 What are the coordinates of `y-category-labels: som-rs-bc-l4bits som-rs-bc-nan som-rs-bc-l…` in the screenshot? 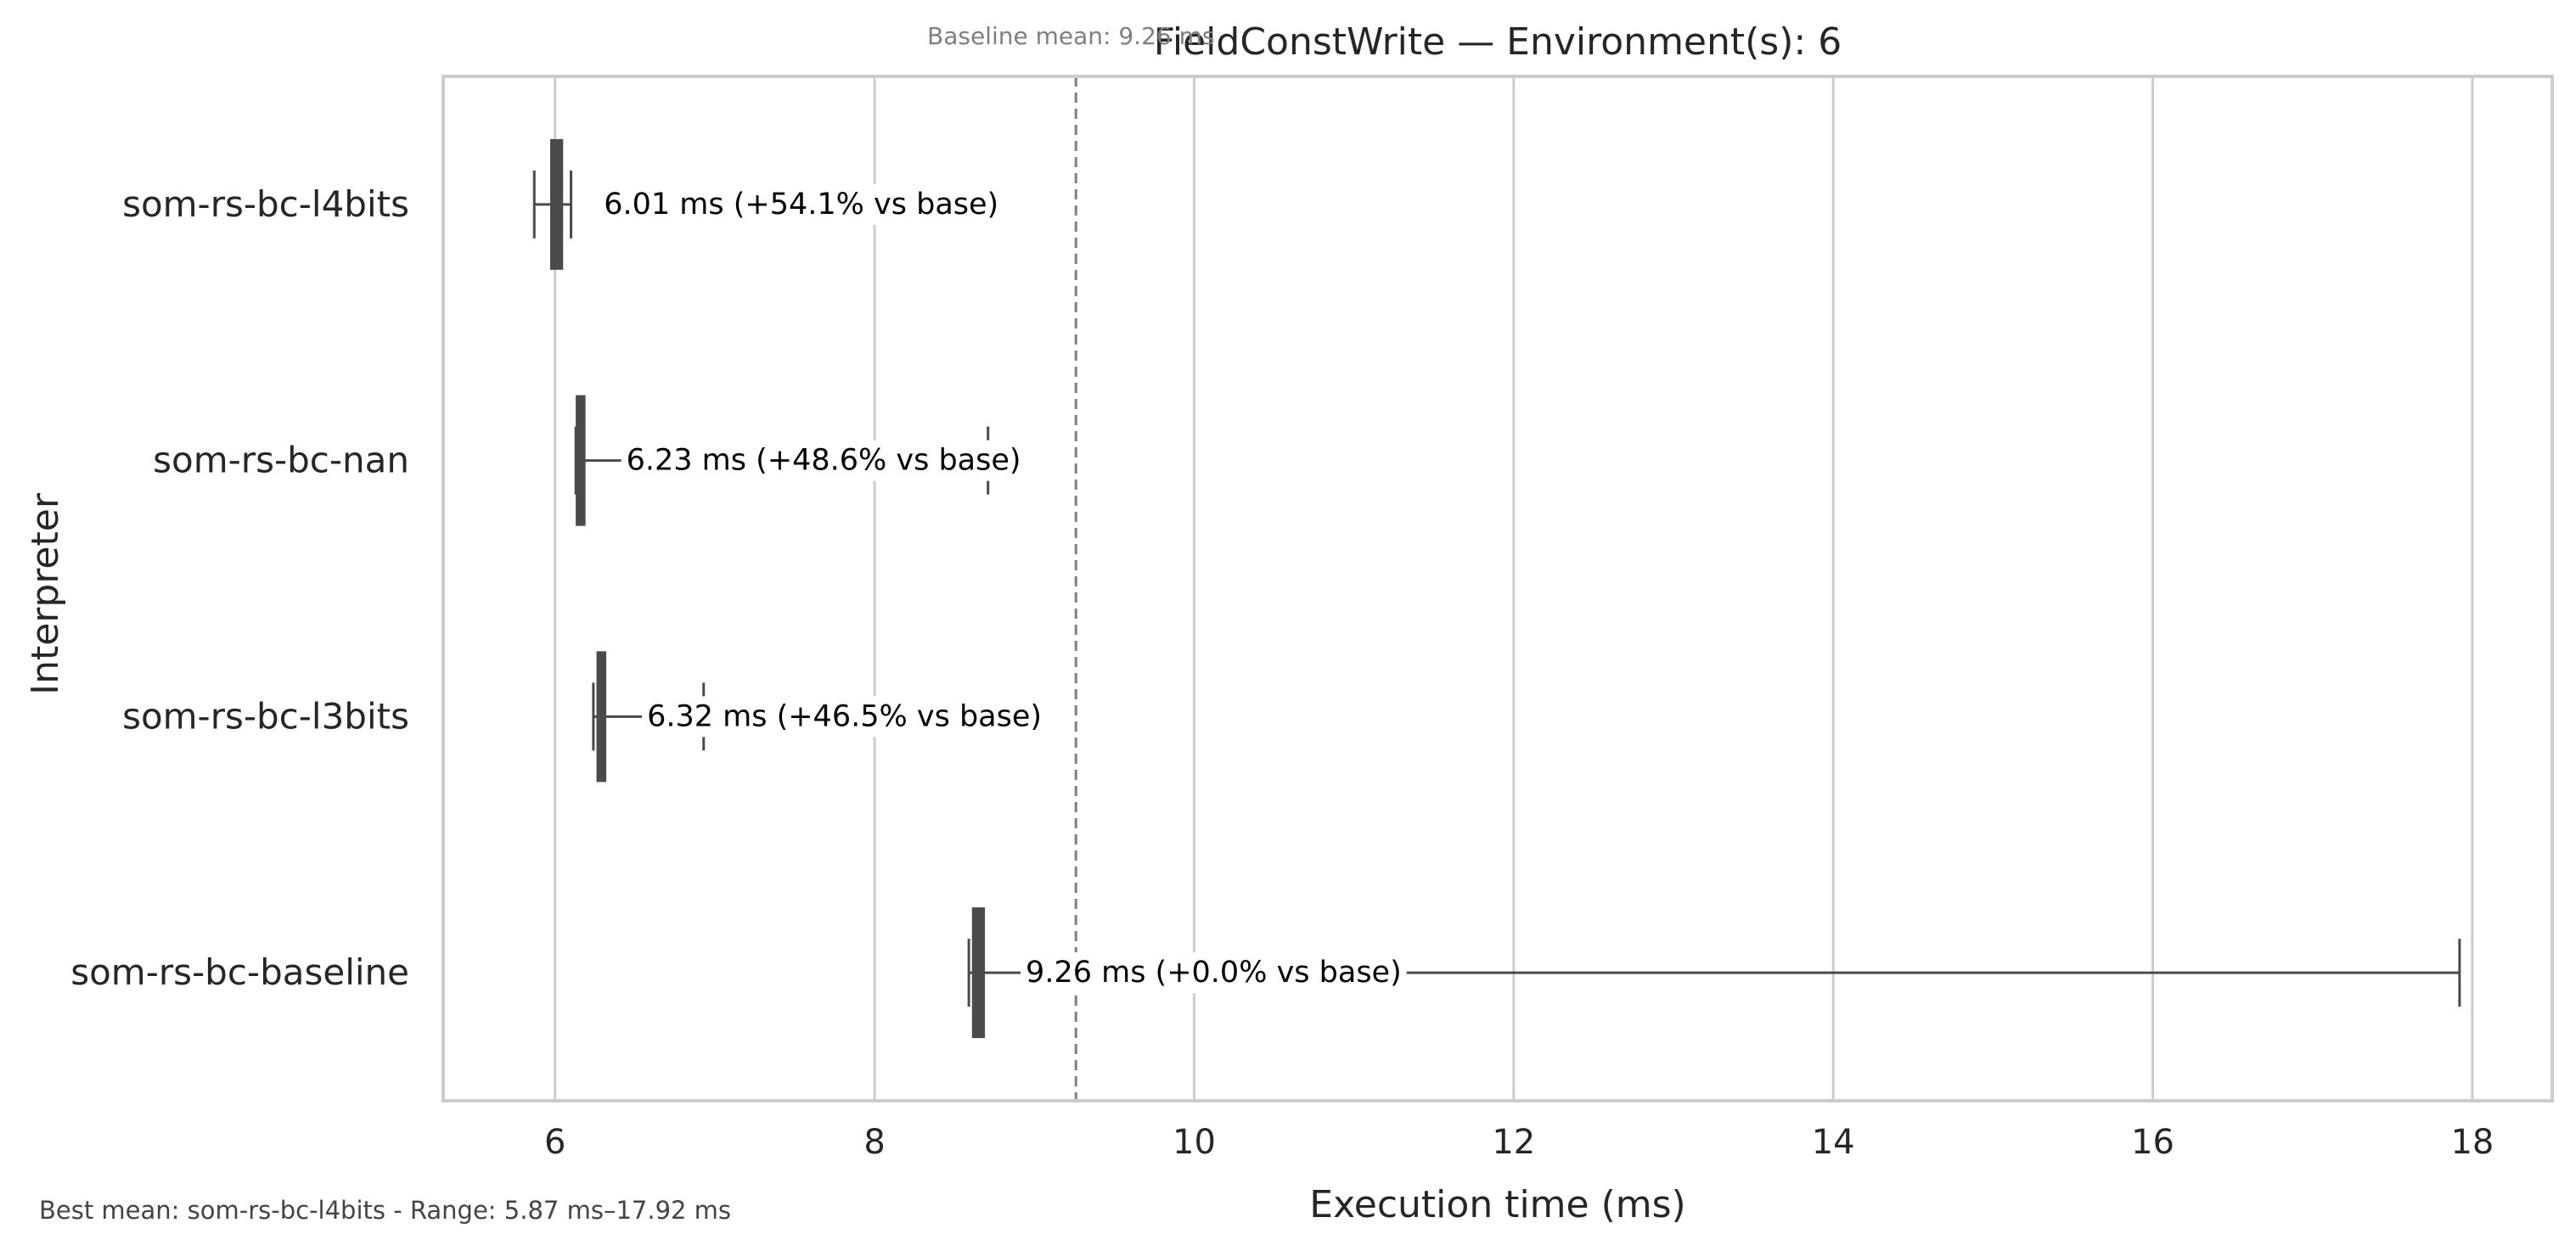 It's located at (239, 588).